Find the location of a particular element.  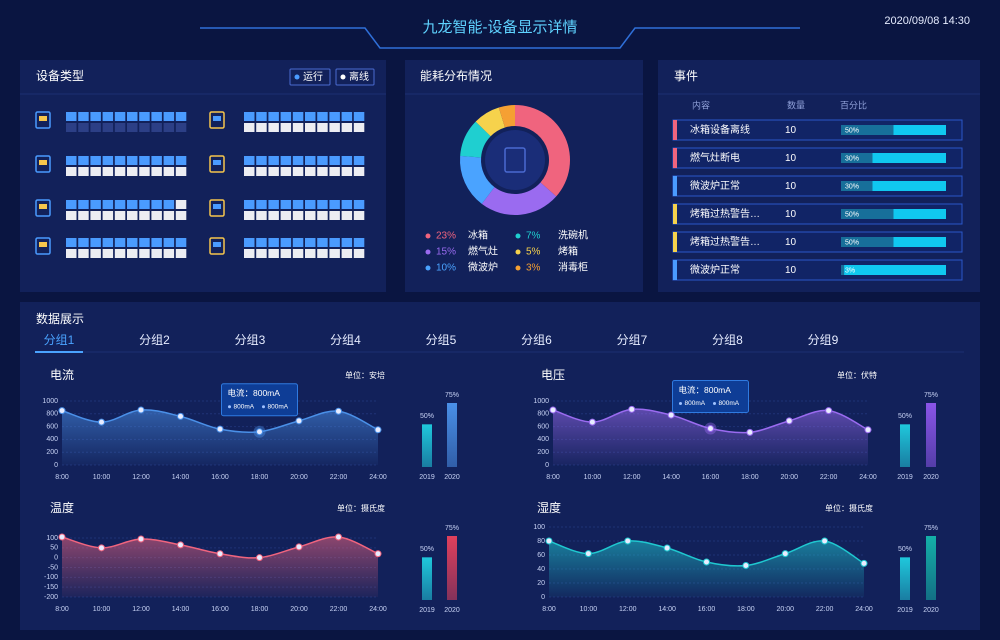

event-count: 10 is located at coordinates (791, 214).